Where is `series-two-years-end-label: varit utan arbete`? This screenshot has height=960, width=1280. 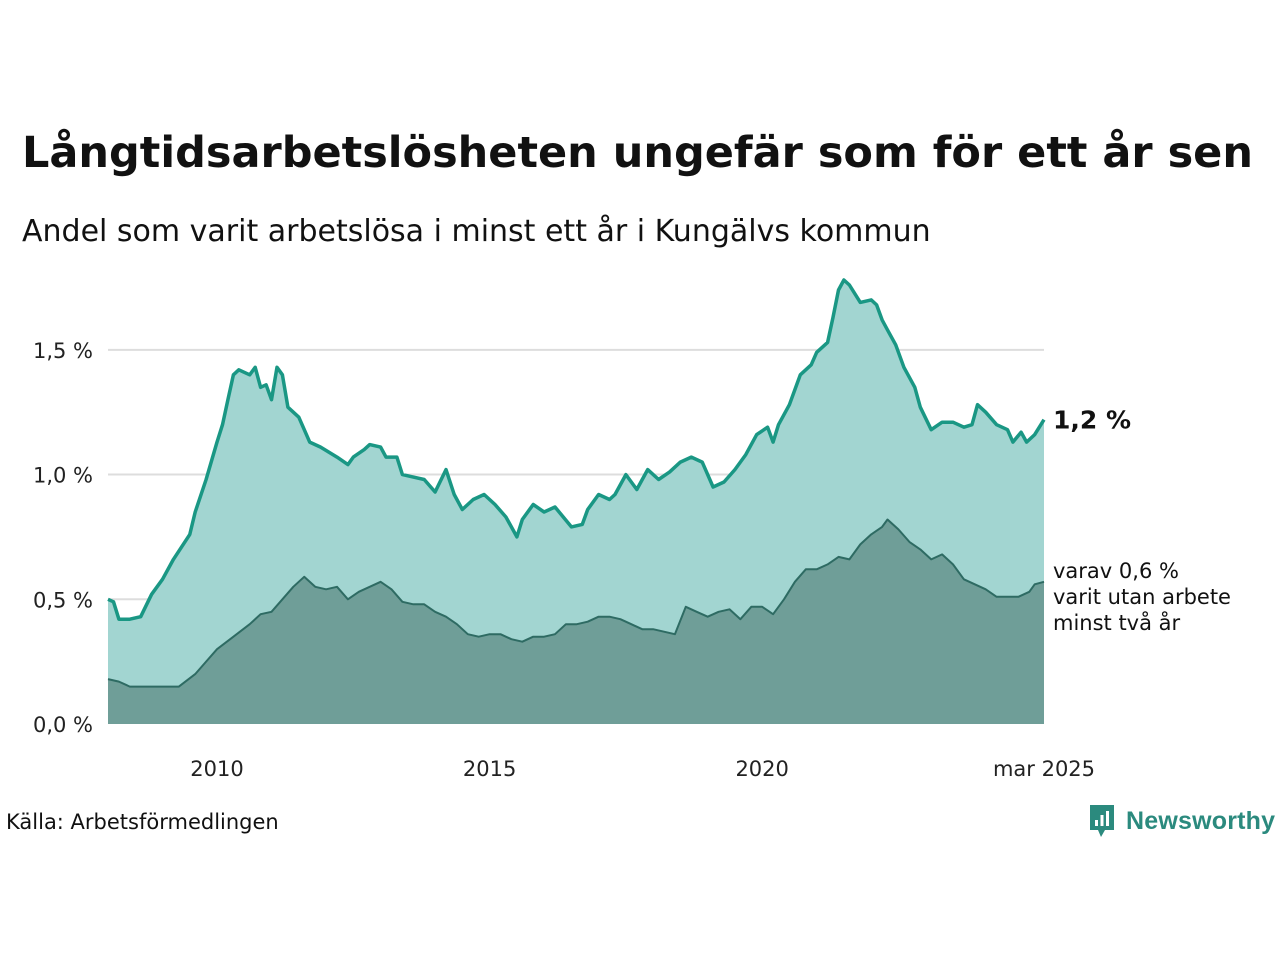
series-two-years-end-label: varit utan arbete is located at coordinates (1142, 597).